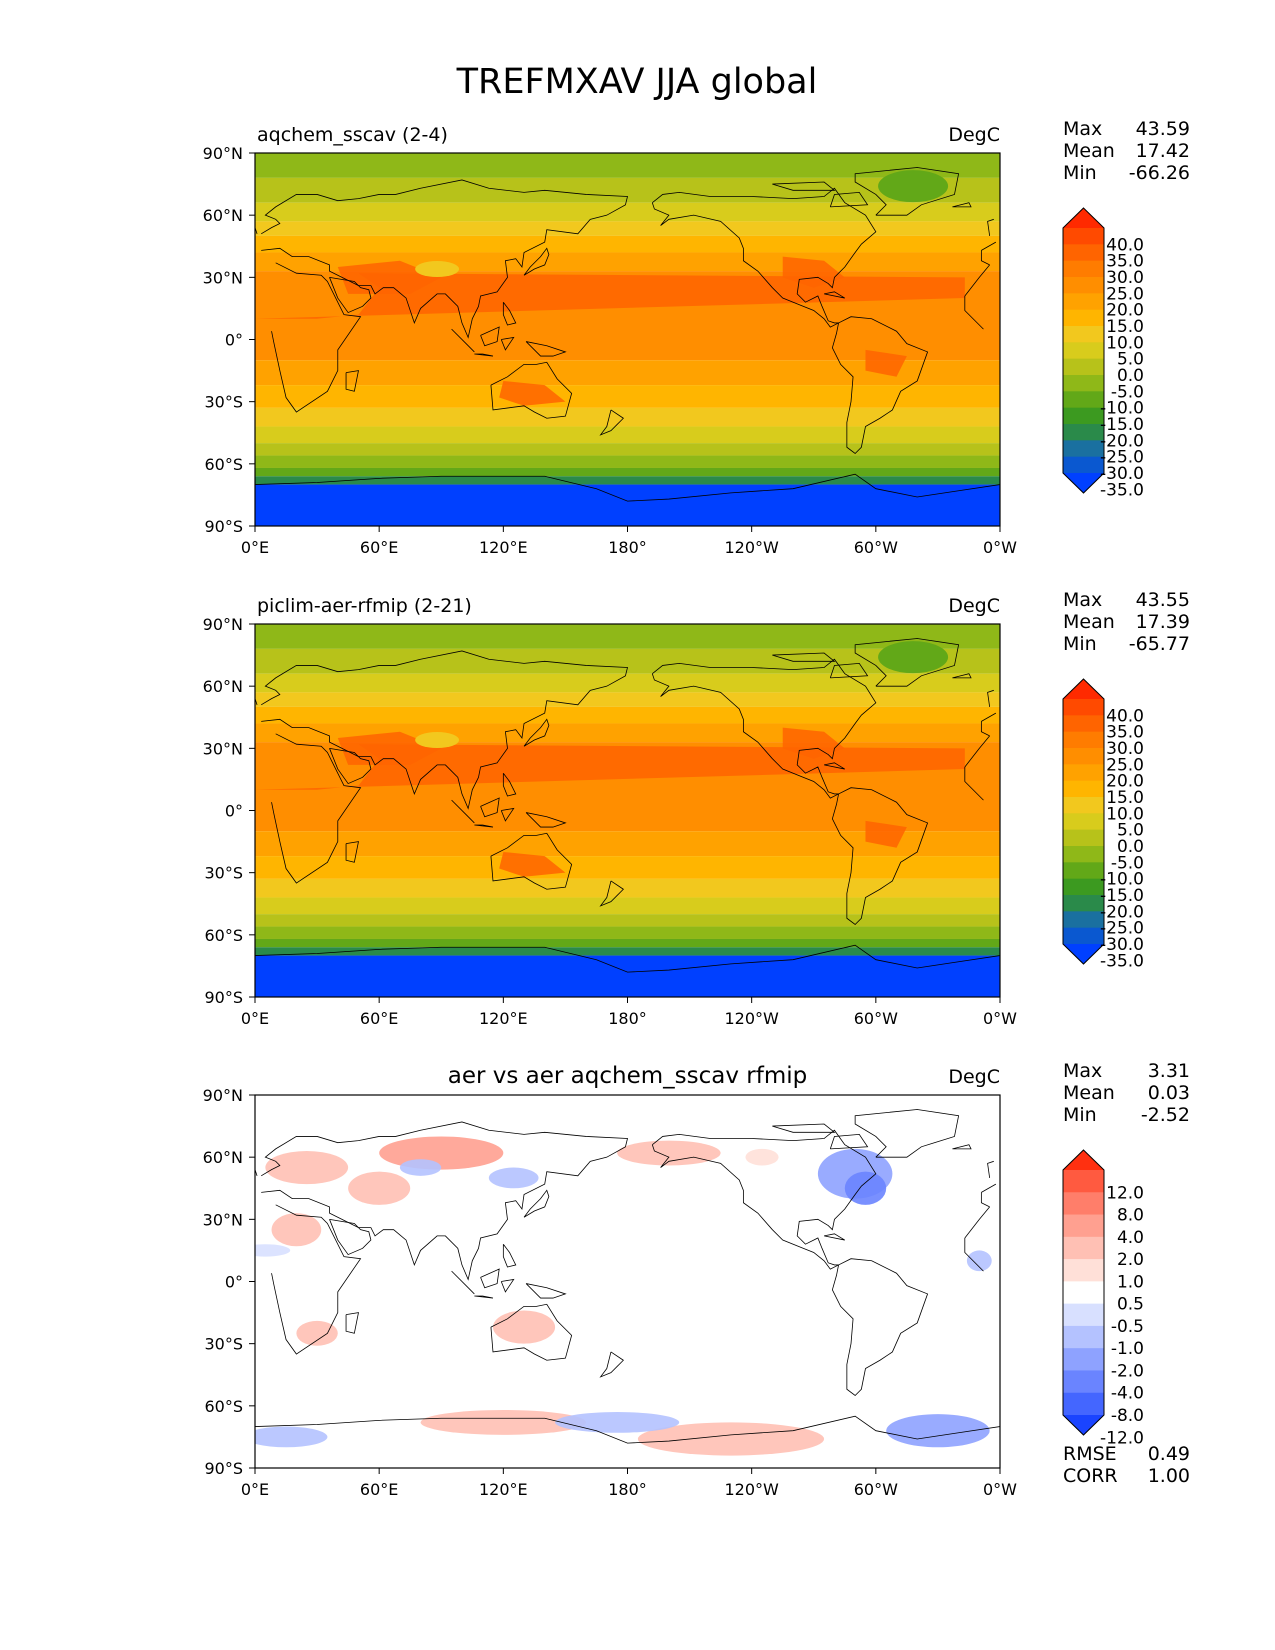 The image size is (1275, 1650). What do you see at coordinates (1130, 1260) in the screenshot?
I see `colorbar-tick-label: 2.0` at bounding box center [1130, 1260].